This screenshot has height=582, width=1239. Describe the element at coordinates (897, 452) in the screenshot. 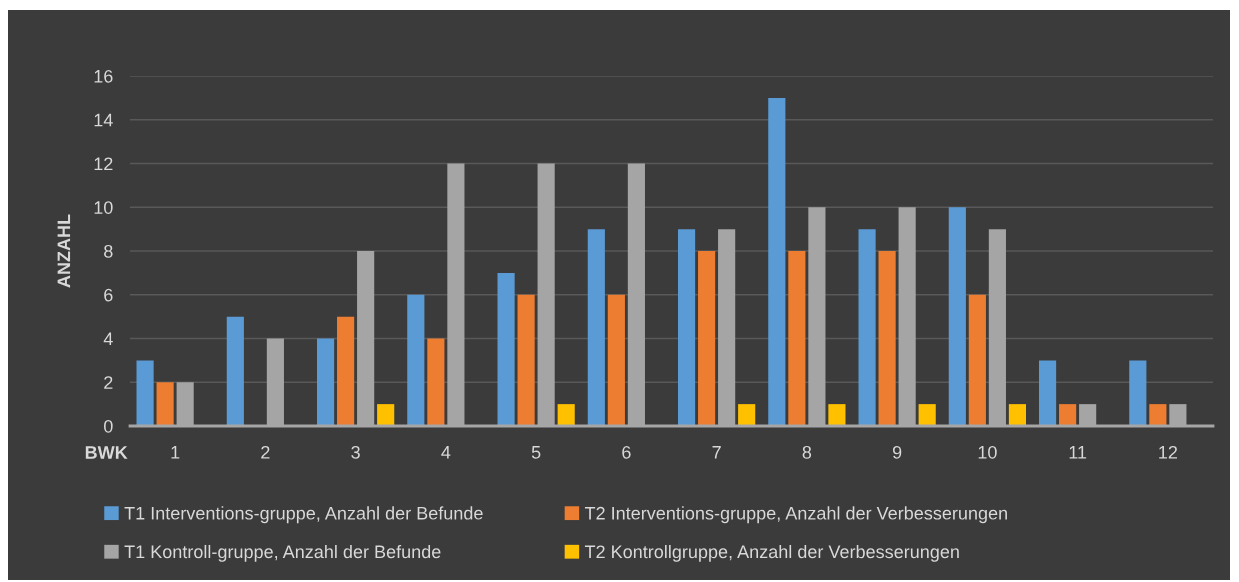

I see `x-tick-label: 9` at that location.